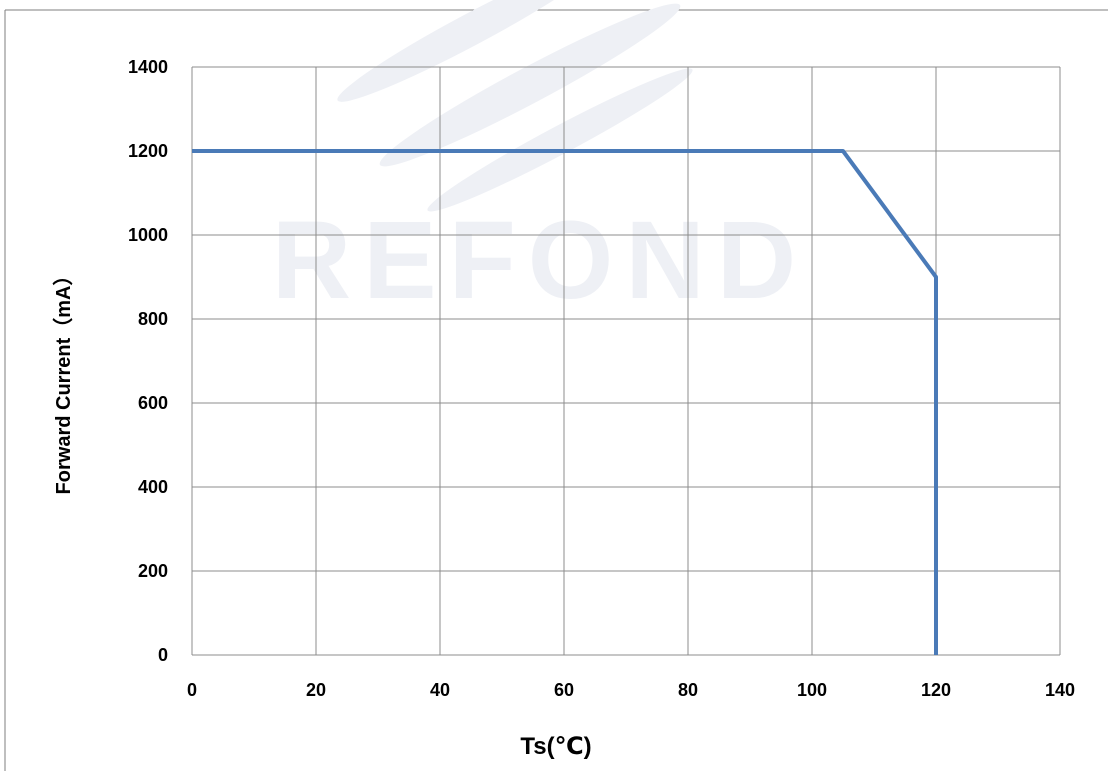 This screenshot has height=771, width=1108. Describe the element at coordinates (153, 571) in the screenshot. I see `y-tick-label: 200` at that location.